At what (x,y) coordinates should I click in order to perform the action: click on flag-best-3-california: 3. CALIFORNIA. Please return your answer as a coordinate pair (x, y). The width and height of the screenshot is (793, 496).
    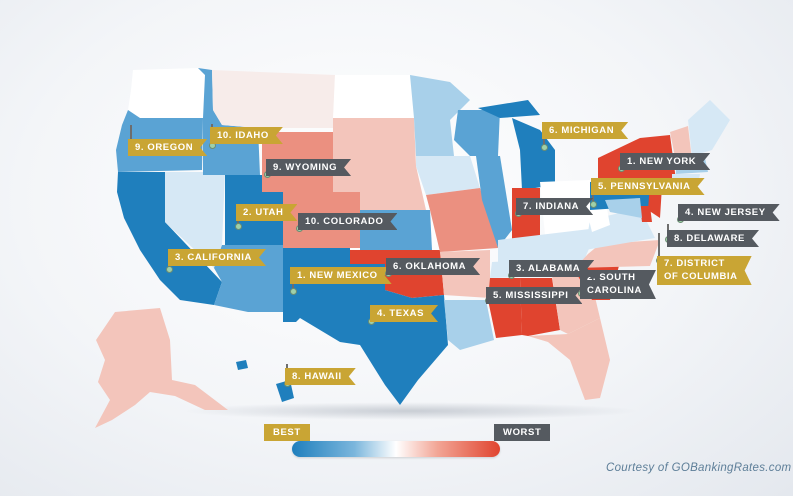
    Looking at the image, I should click on (217, 257).